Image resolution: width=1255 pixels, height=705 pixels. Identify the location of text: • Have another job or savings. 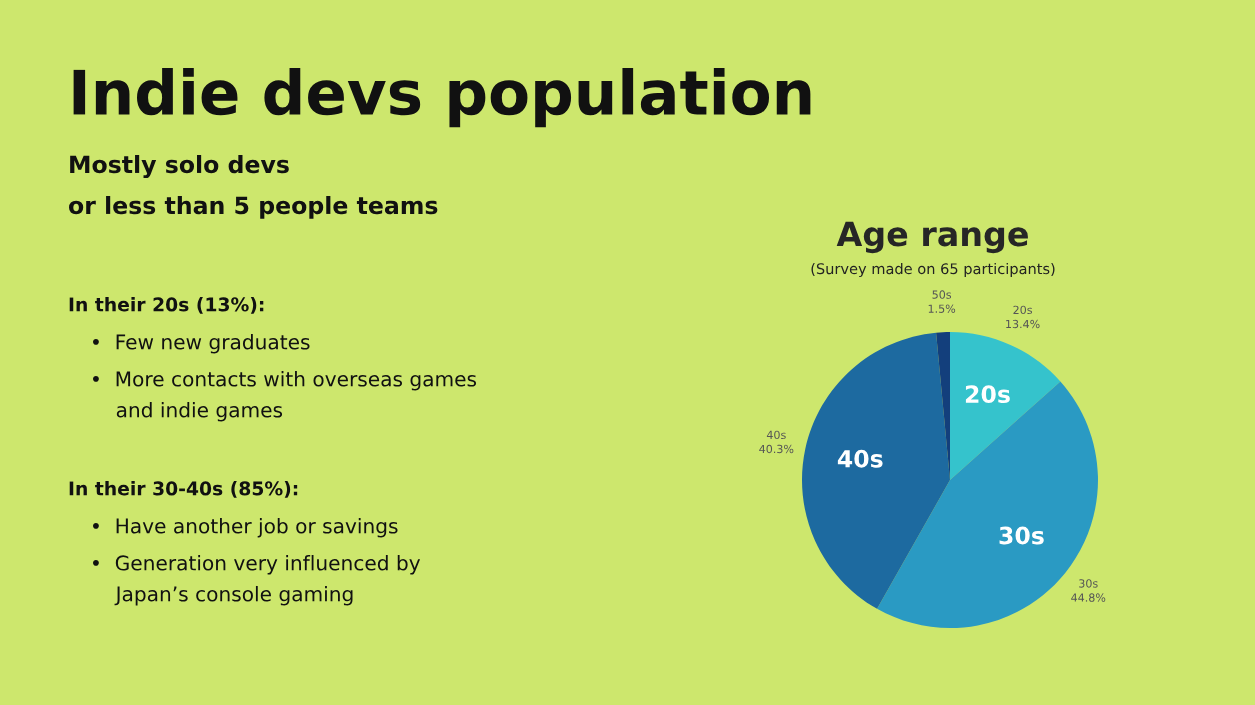
(245, 528).